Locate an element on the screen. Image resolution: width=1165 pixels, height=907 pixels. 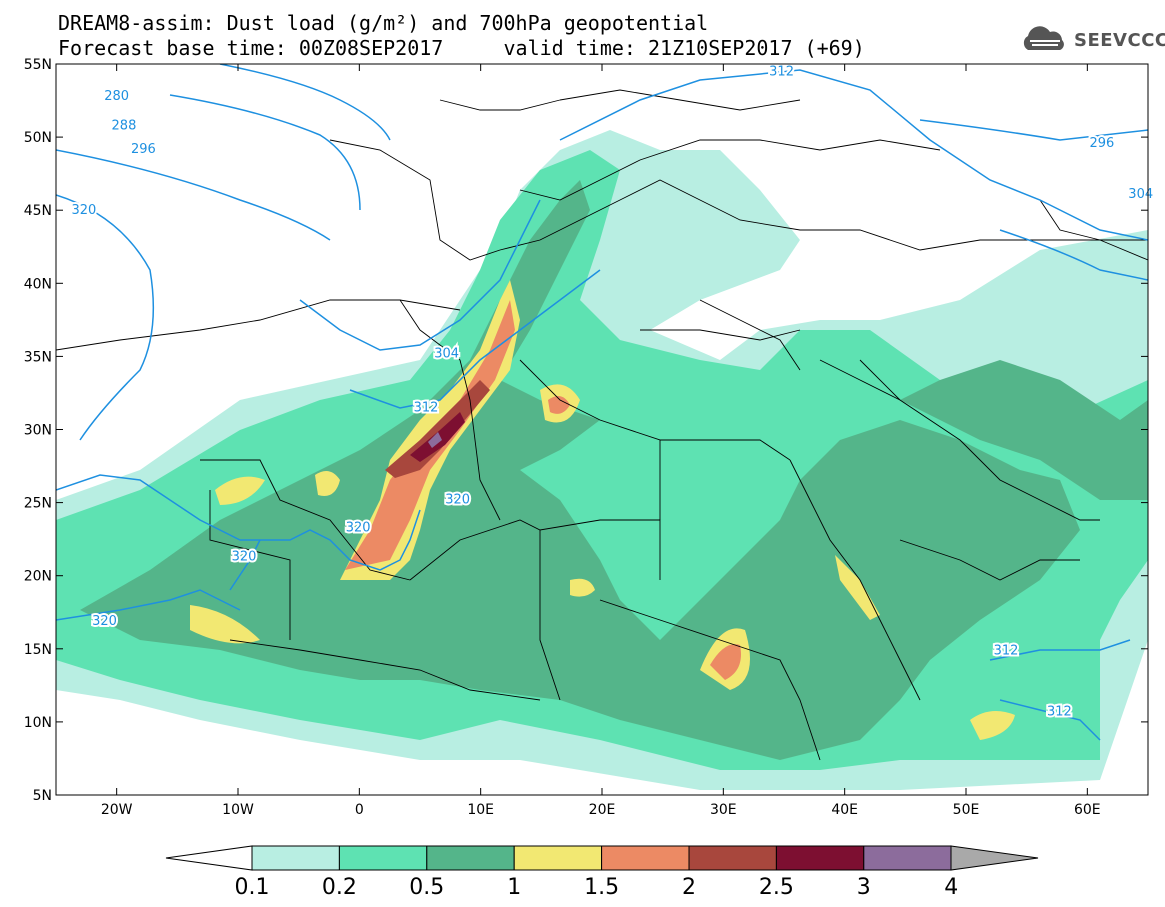
cloud-icon is located at coordinates (1043, 38).